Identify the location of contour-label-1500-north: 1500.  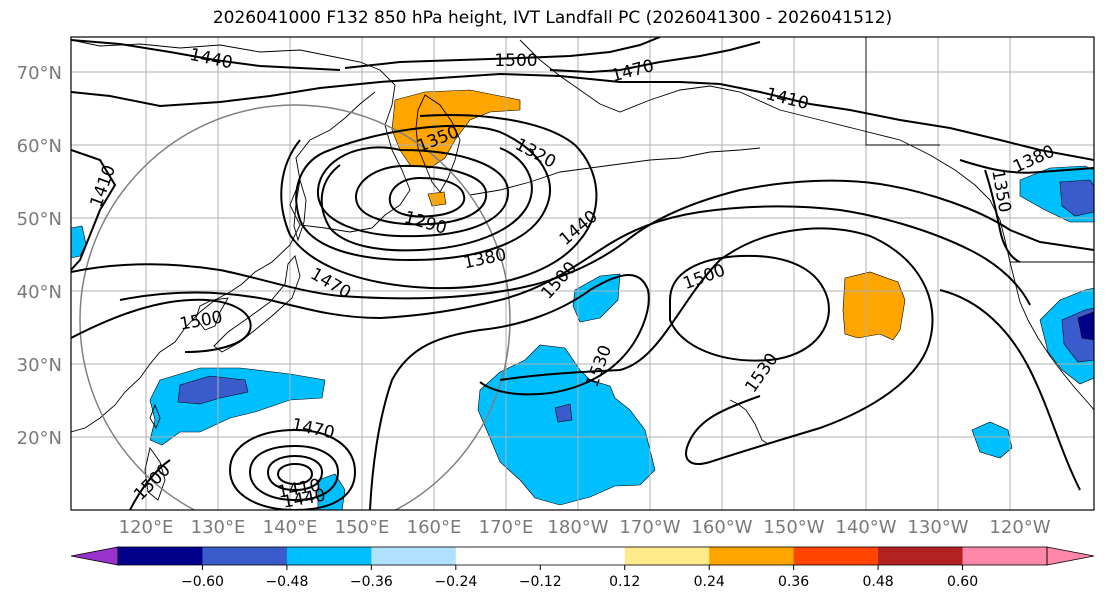
(515, 61).